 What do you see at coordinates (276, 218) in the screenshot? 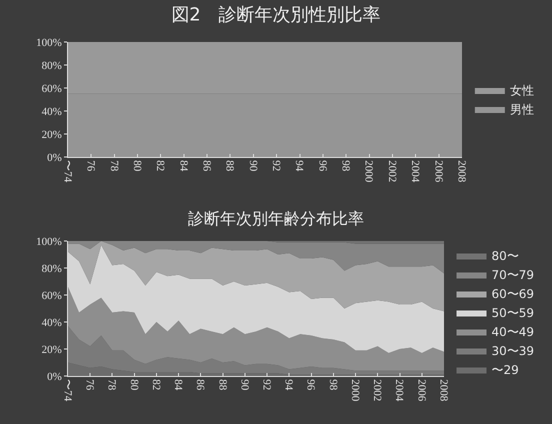
I see `chart-title: 診断年次別年齢分布比率` at bounding box center [276, 218].